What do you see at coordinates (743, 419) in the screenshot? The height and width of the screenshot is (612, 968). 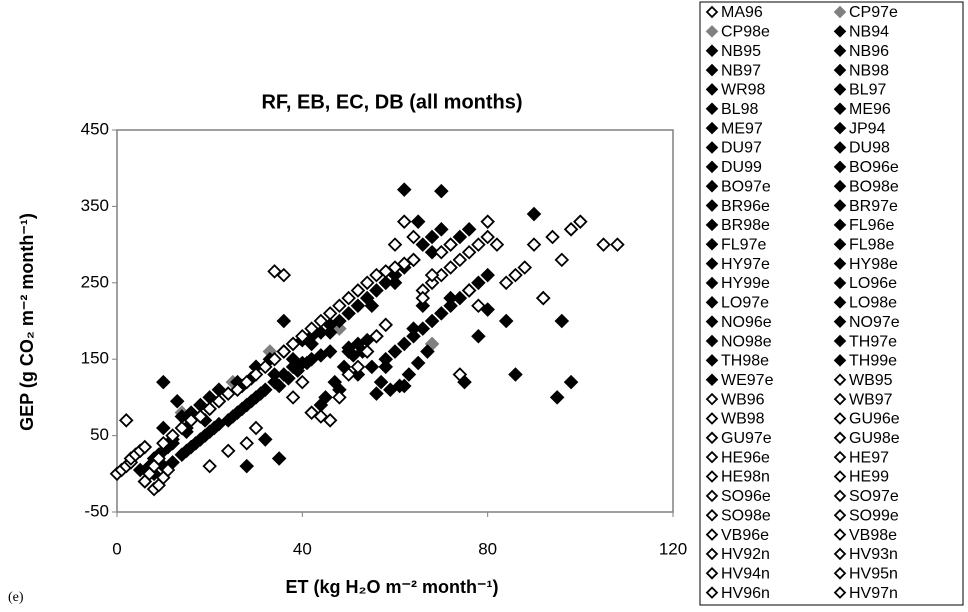 I see `legend-label: WB98` at bounding box center [743, 419].